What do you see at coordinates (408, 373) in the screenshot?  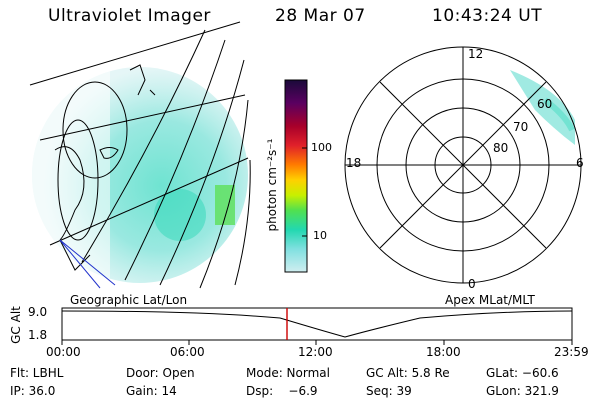 I see `status-gc-alt: GC Alt: 5.8 Re` at bounding box center [408, 373].